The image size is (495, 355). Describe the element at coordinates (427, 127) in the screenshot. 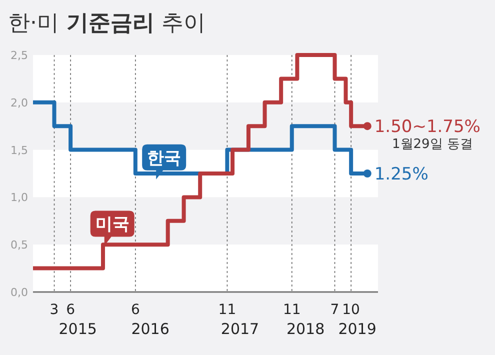

I see `annotation: 1.50~1.75%` at that location.